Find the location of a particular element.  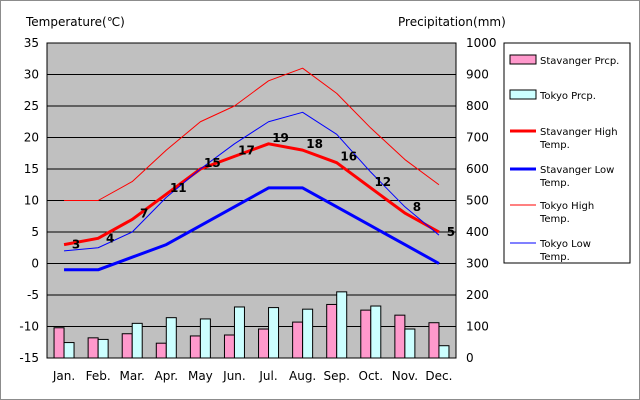

data-label-stavanger-high: 5 is located at coordinates (451, 232).